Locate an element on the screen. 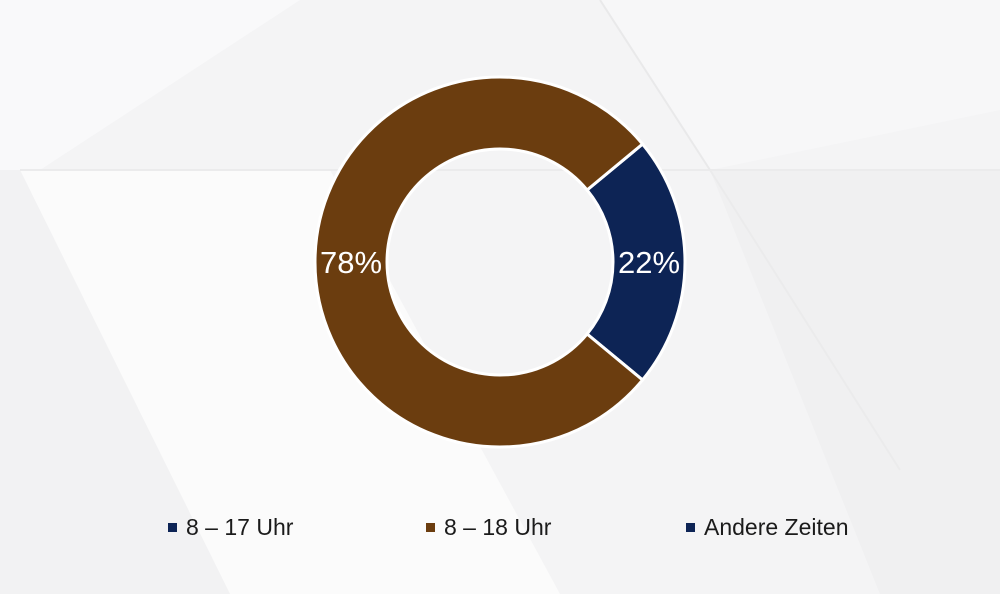 Image resolution: width=1000 pixels, height=594 pixels. legend-label: 8 – 17 Uhr is located at coordinates (240, 527).